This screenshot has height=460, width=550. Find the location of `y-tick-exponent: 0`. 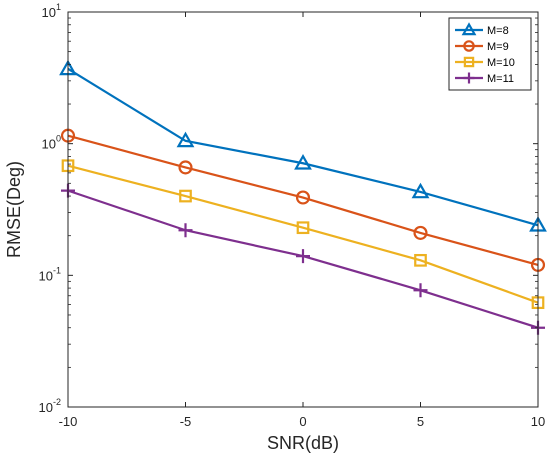

y-tick-exponent: 0 is located at coordinates (58, 139).